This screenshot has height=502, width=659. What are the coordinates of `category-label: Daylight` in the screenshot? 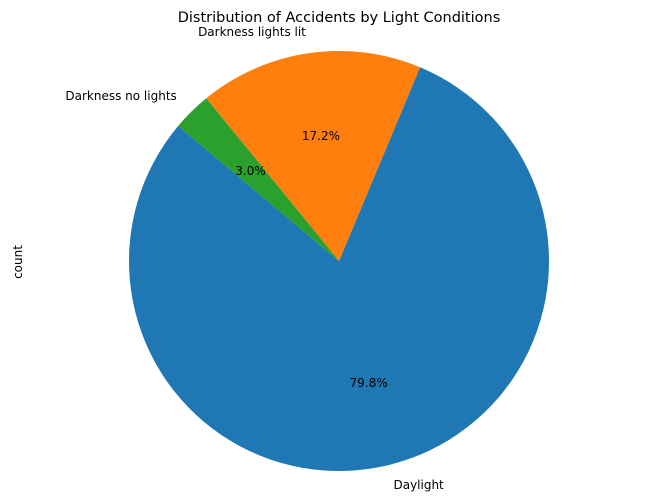 It's located at (418, 485).